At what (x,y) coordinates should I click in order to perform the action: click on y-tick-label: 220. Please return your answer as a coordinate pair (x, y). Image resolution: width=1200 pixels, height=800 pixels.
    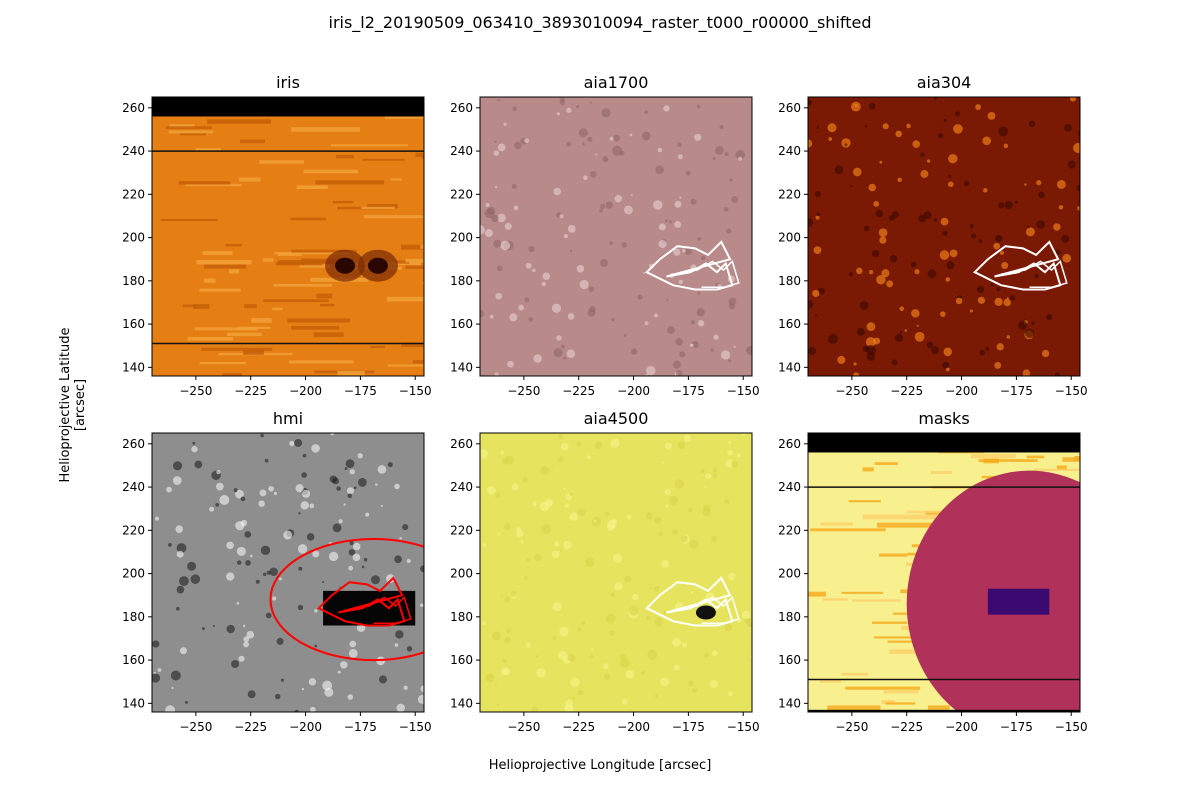
    Looking at the image, I should click on (461, 530).